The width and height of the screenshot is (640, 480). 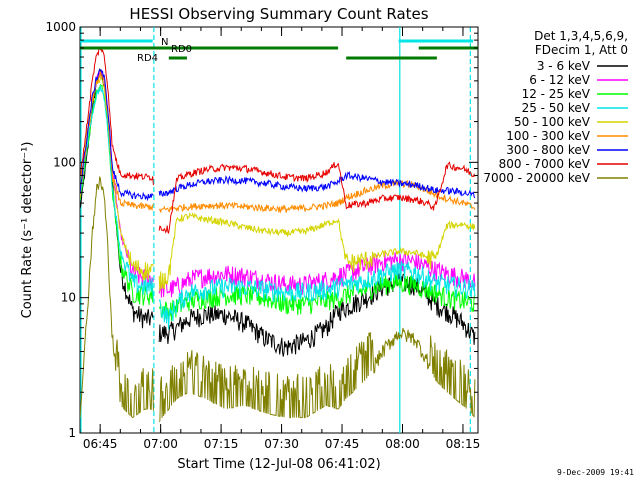 What do you see at coordinates (72, 433) in the screenshot?
I see `y-tick-label: 1` at bounding box center [72, 433].